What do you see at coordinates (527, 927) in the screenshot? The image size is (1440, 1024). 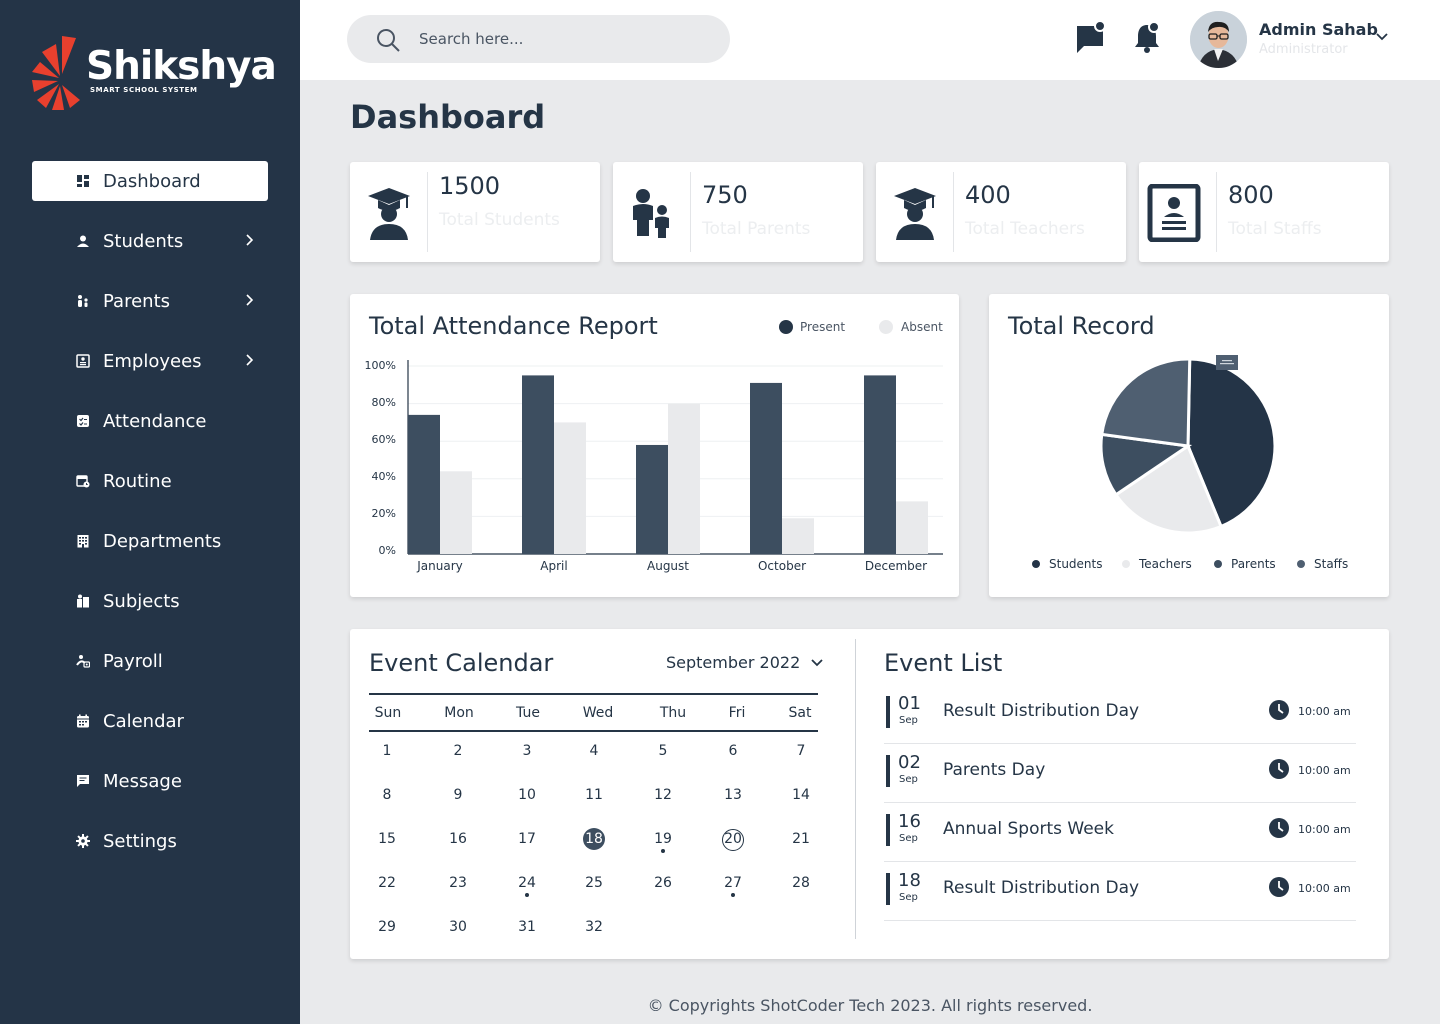 I see `calendar-day-cell: 31` at bounding box center [527, 927].